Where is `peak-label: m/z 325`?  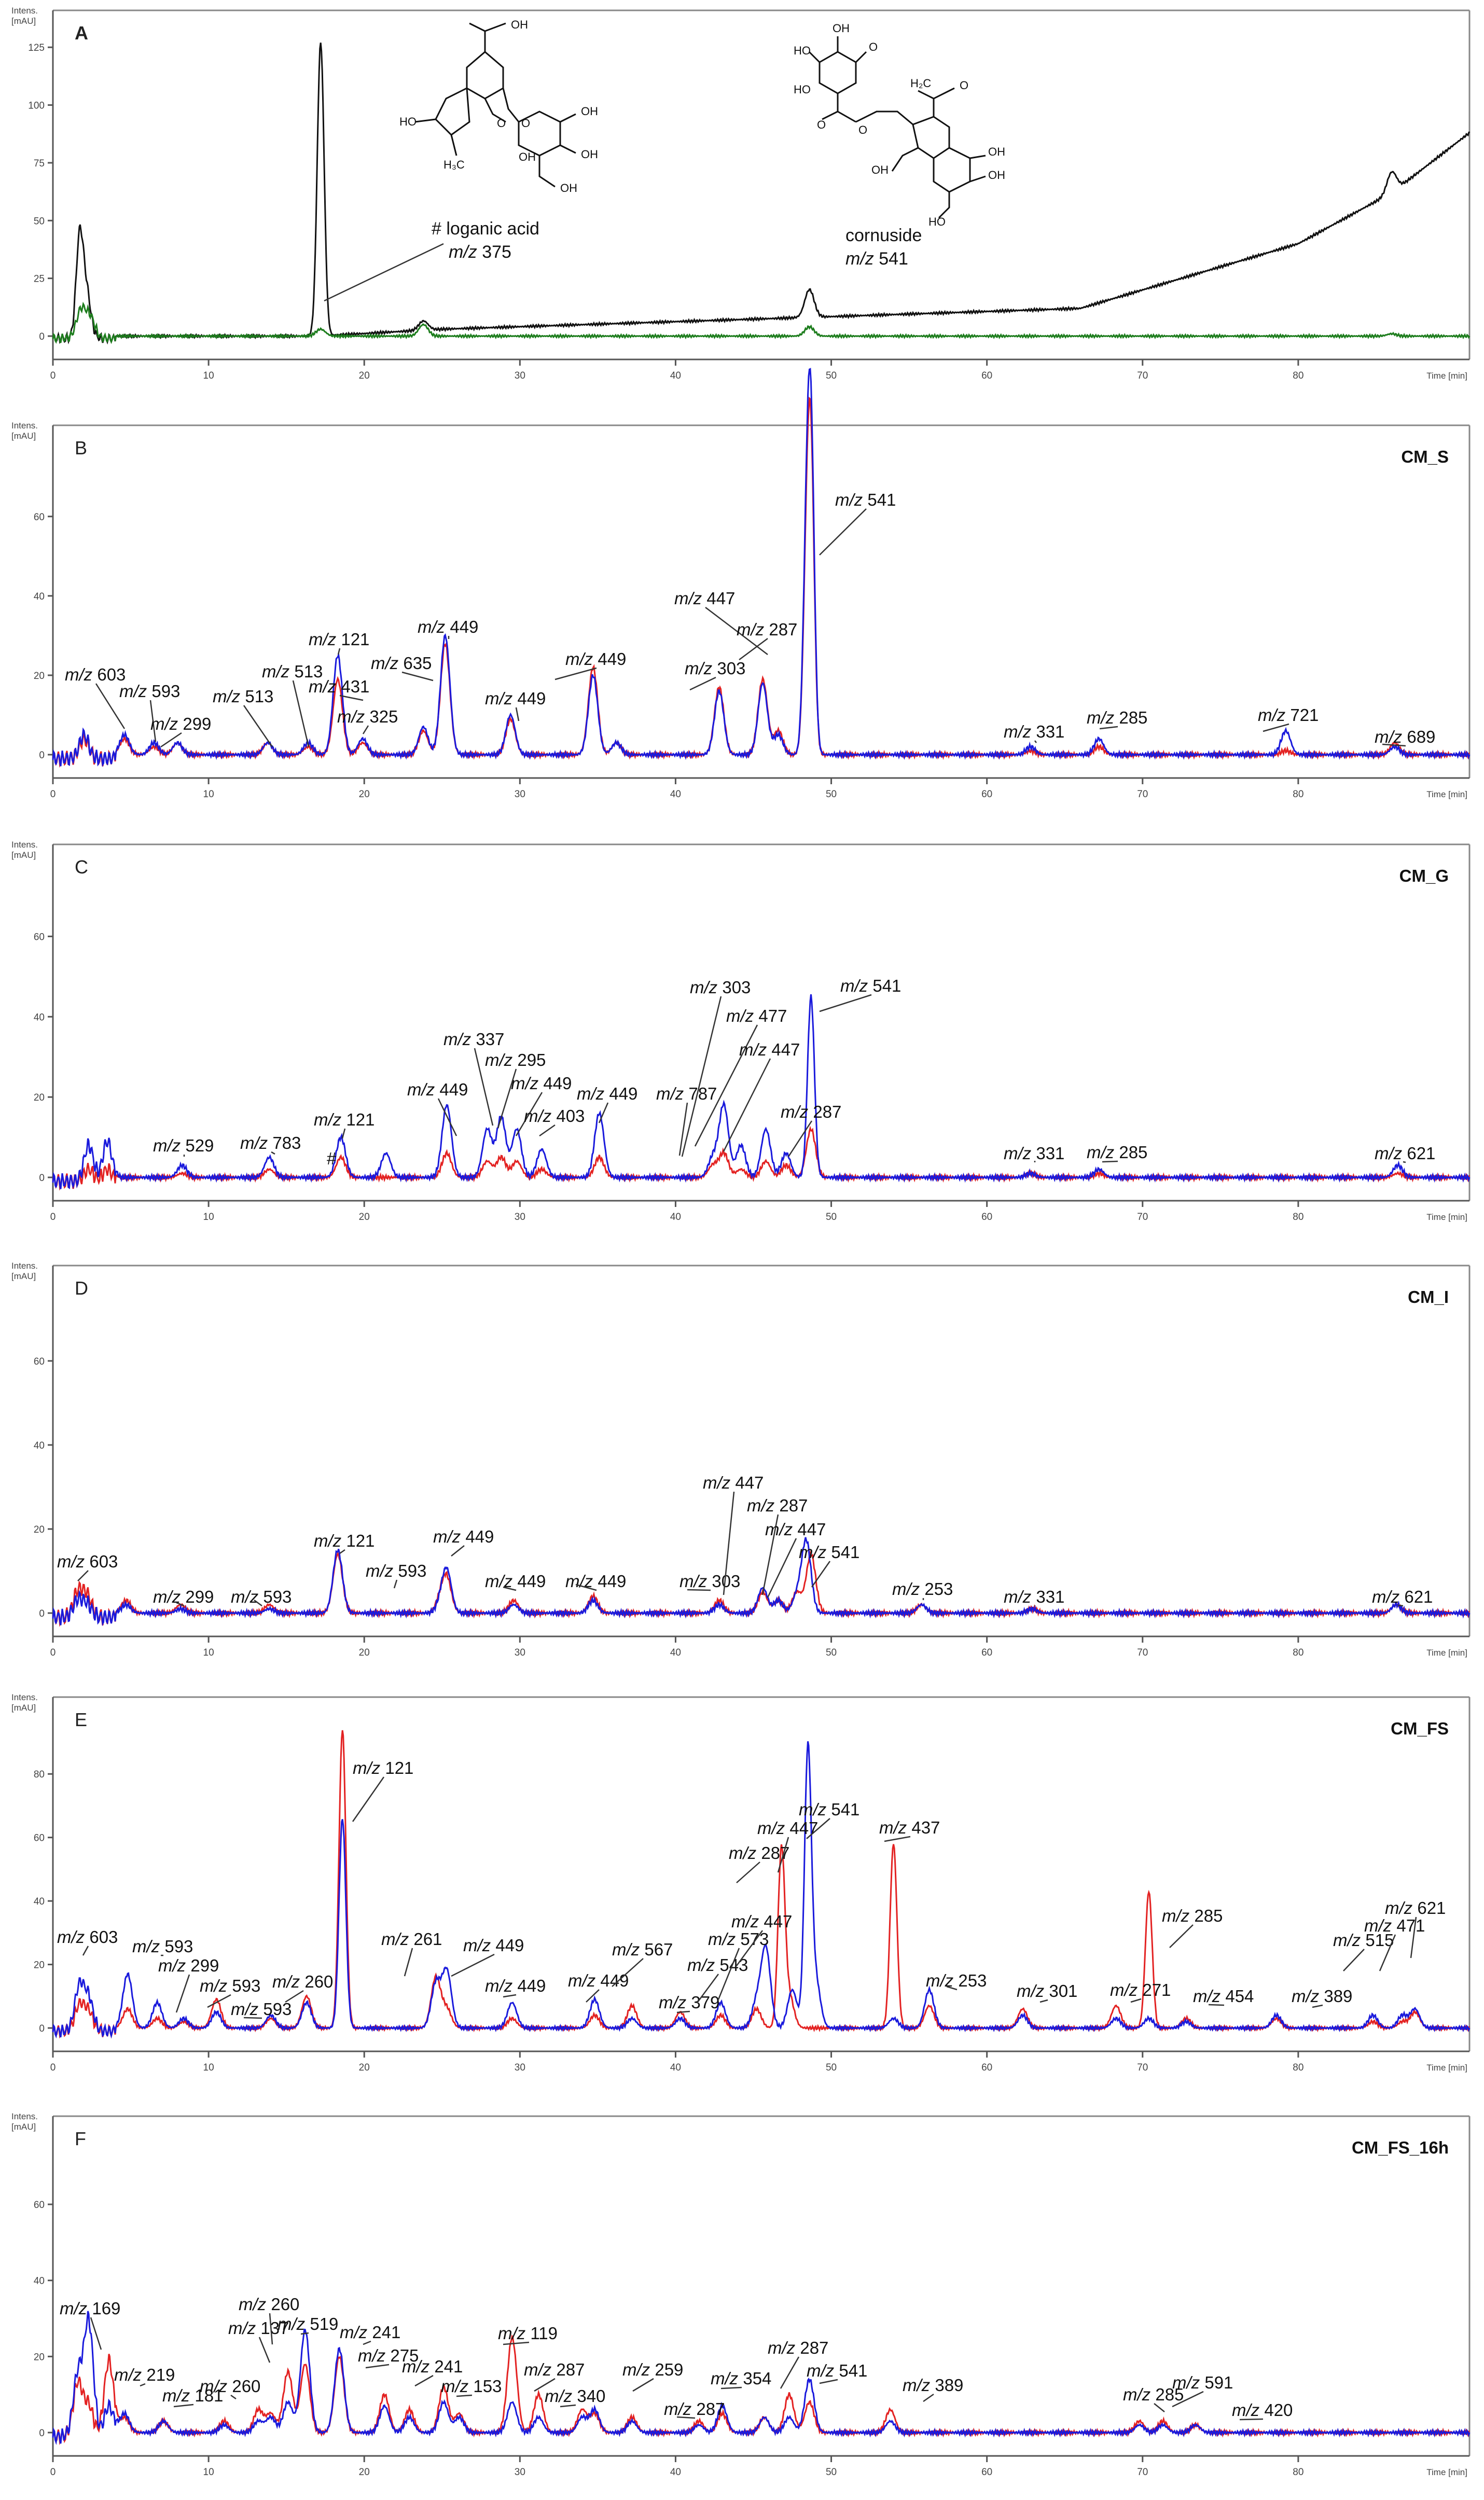
peak-label: m/z 325 is located at coordinates (367, 717).